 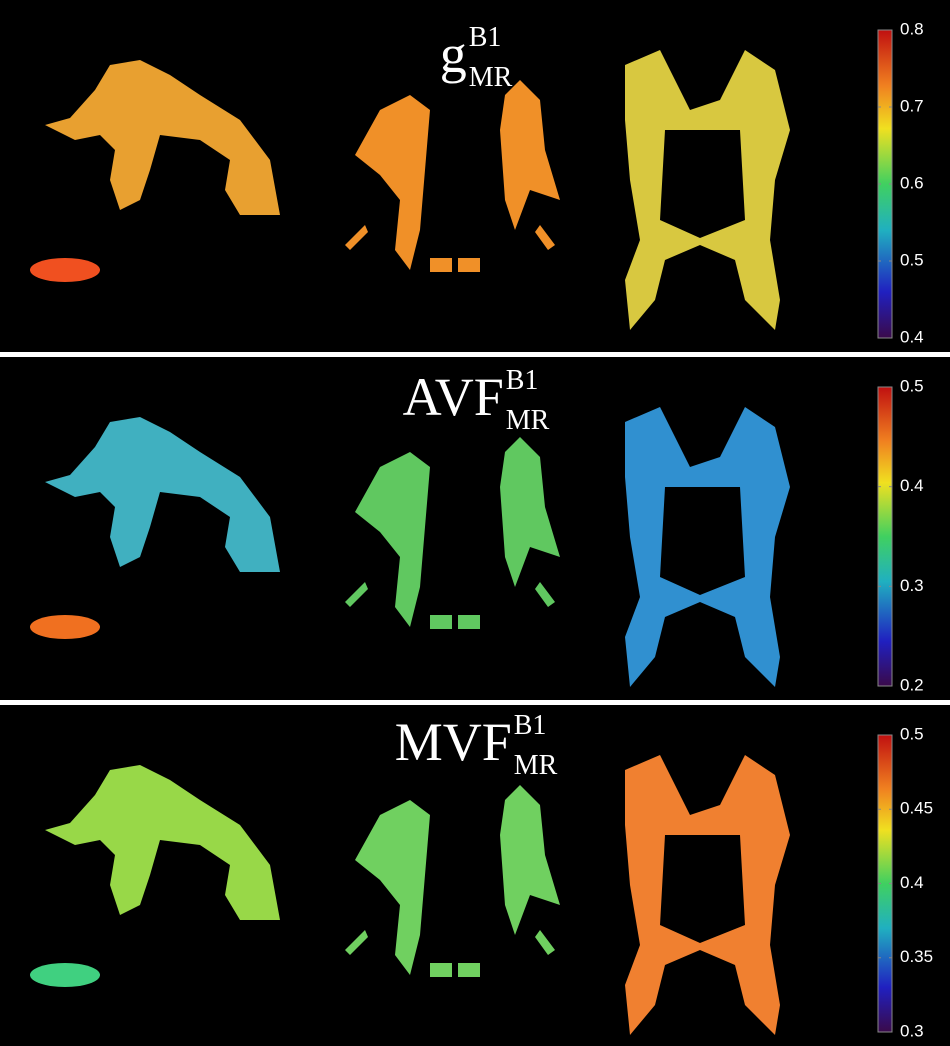 What do you see at coordinates (453, 54) in the screenshot?
I see `title: g` at bounding box center [453, 54].